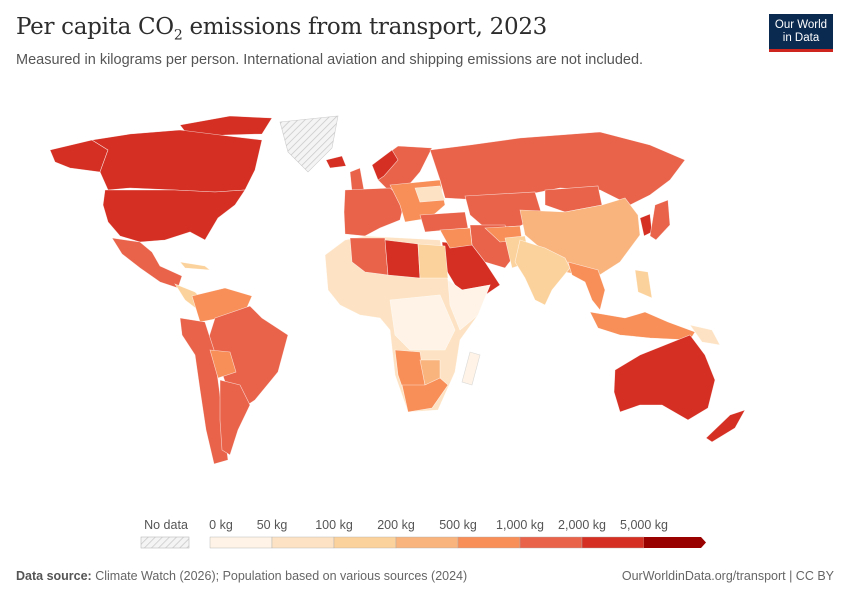  Describe the element at coordinates (195, 266) in the screenshot. I see `country-cuba` at that location.